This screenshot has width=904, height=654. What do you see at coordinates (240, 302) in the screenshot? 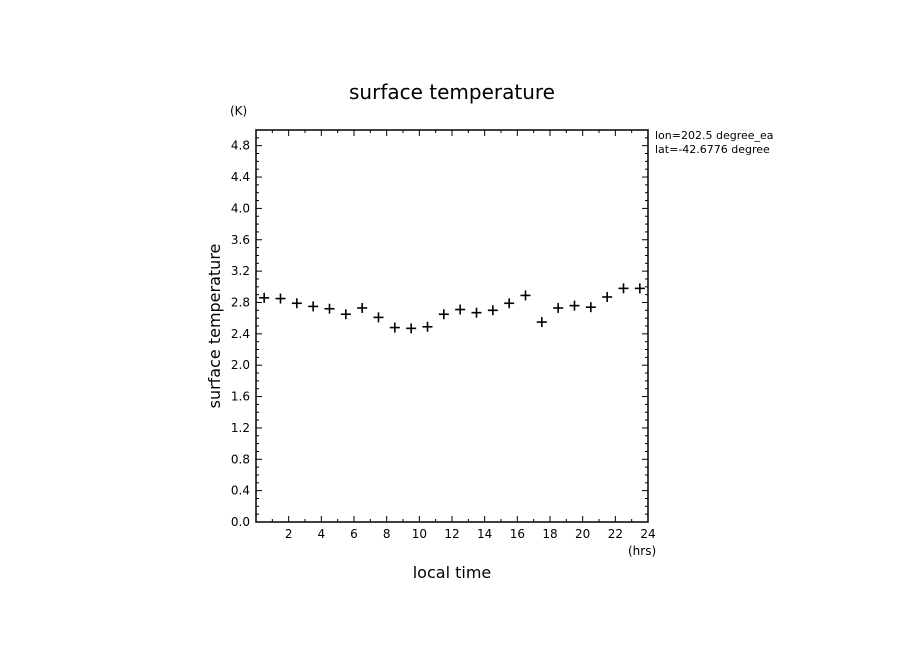
I see `y-tick-label: 2.8` at bounding box center [240, 302].